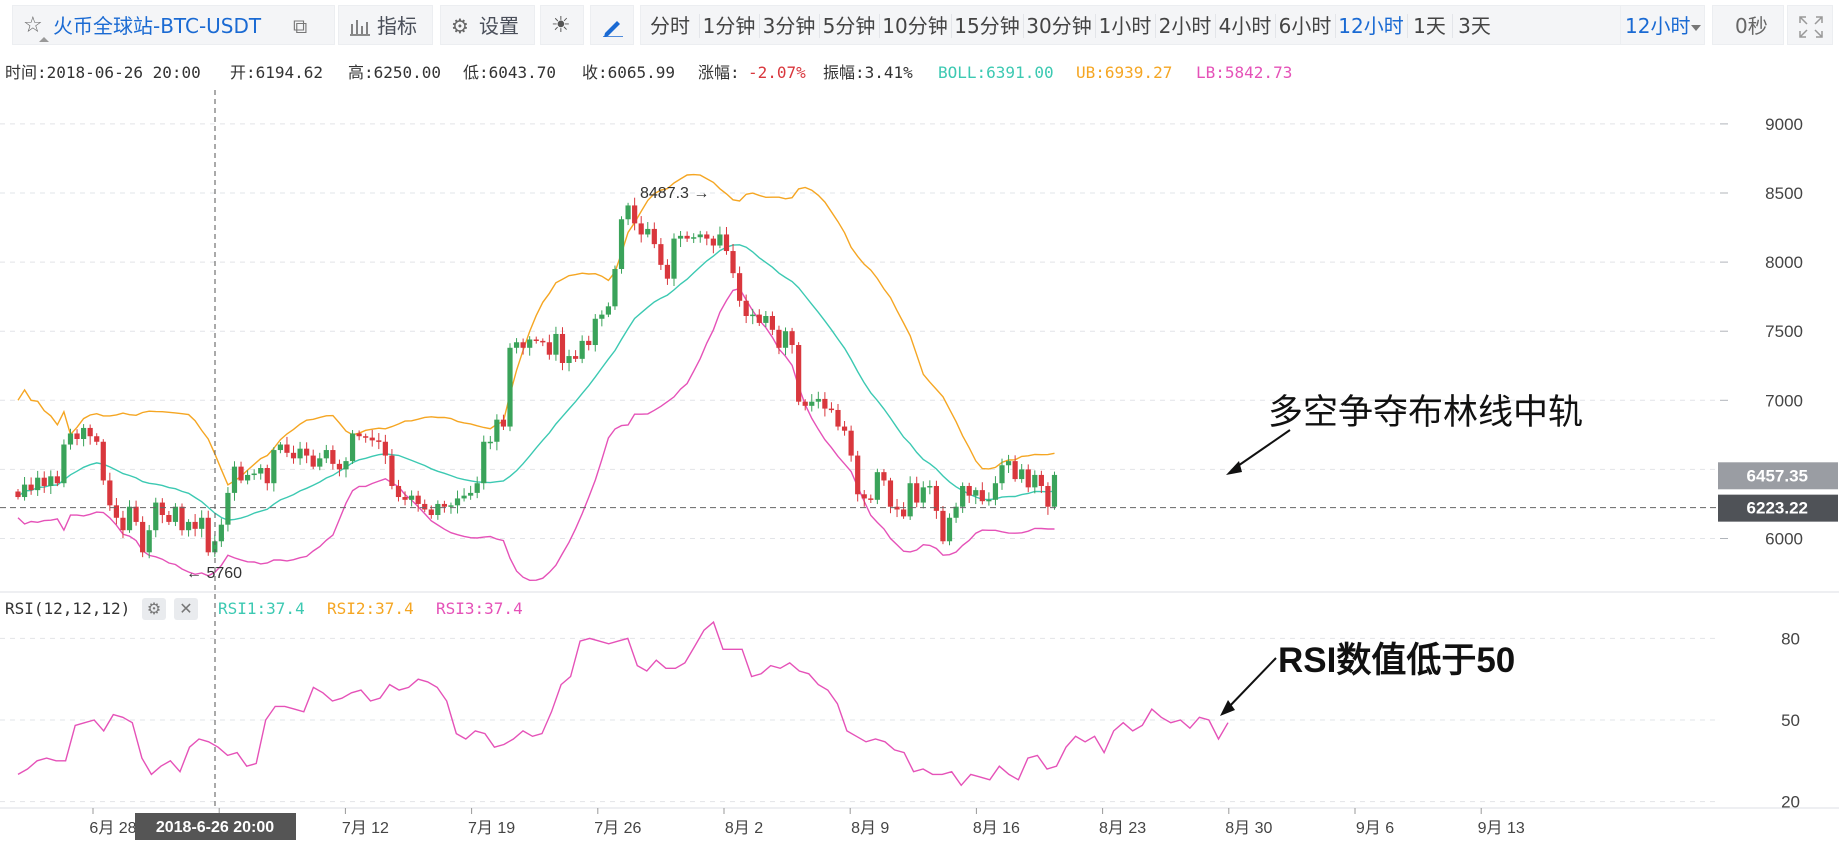  What do you see at coordinates (1501, 828) in the screenshot?
I see `time-tick-label: 9月 13` at bounding box center [1501, 828].